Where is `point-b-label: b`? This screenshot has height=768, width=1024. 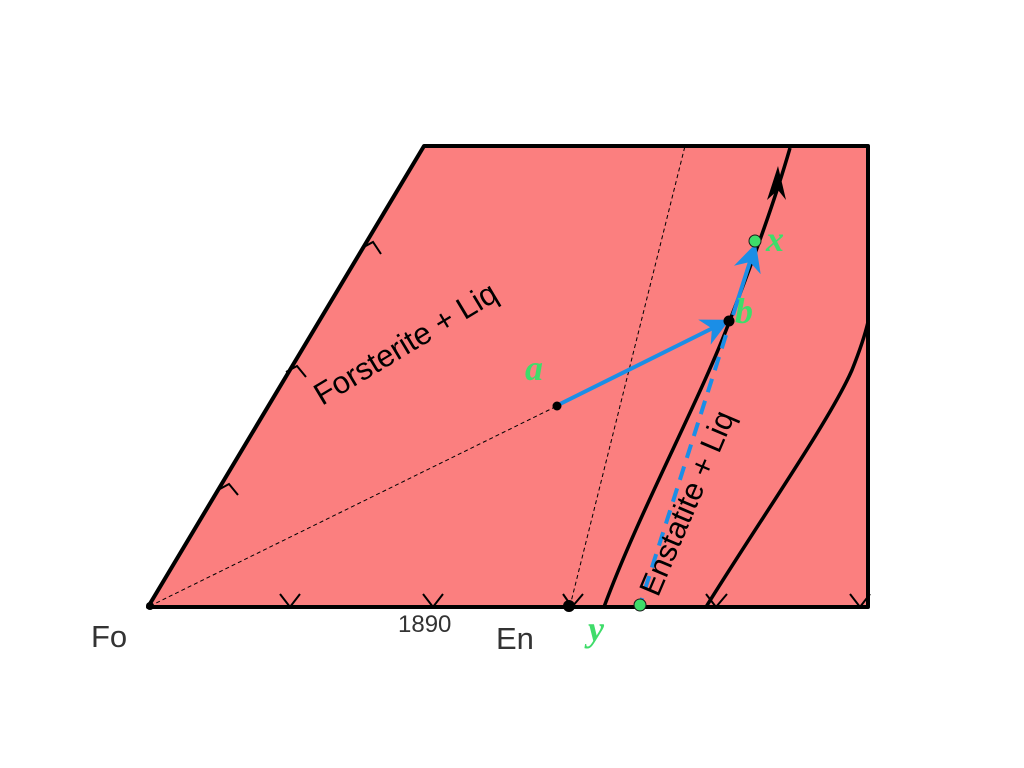 point-b-label: b is located at coordinates (744, 311).